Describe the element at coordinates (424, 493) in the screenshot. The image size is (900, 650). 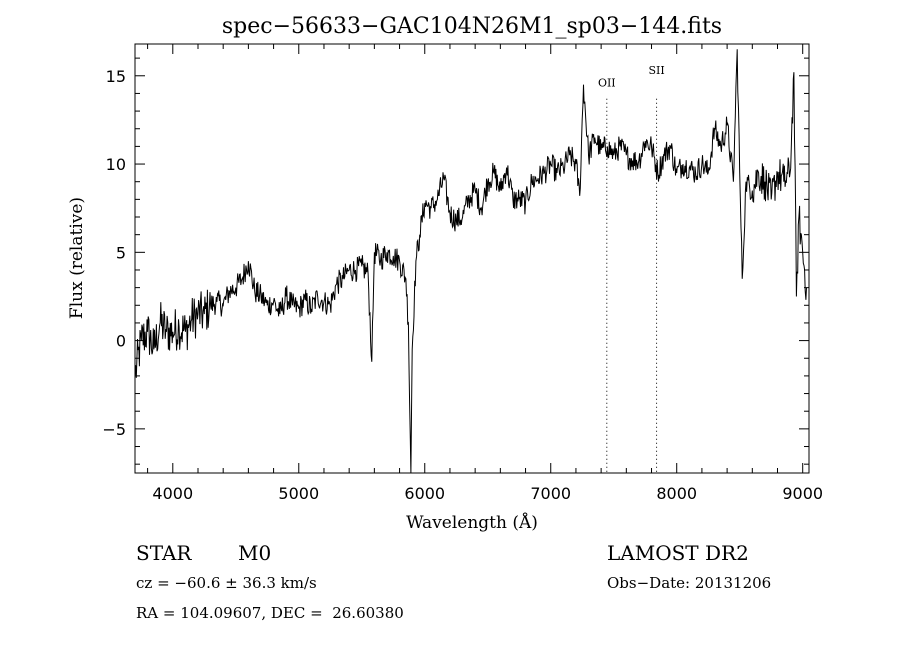
I see `x-tick-label: 6000` at that location.